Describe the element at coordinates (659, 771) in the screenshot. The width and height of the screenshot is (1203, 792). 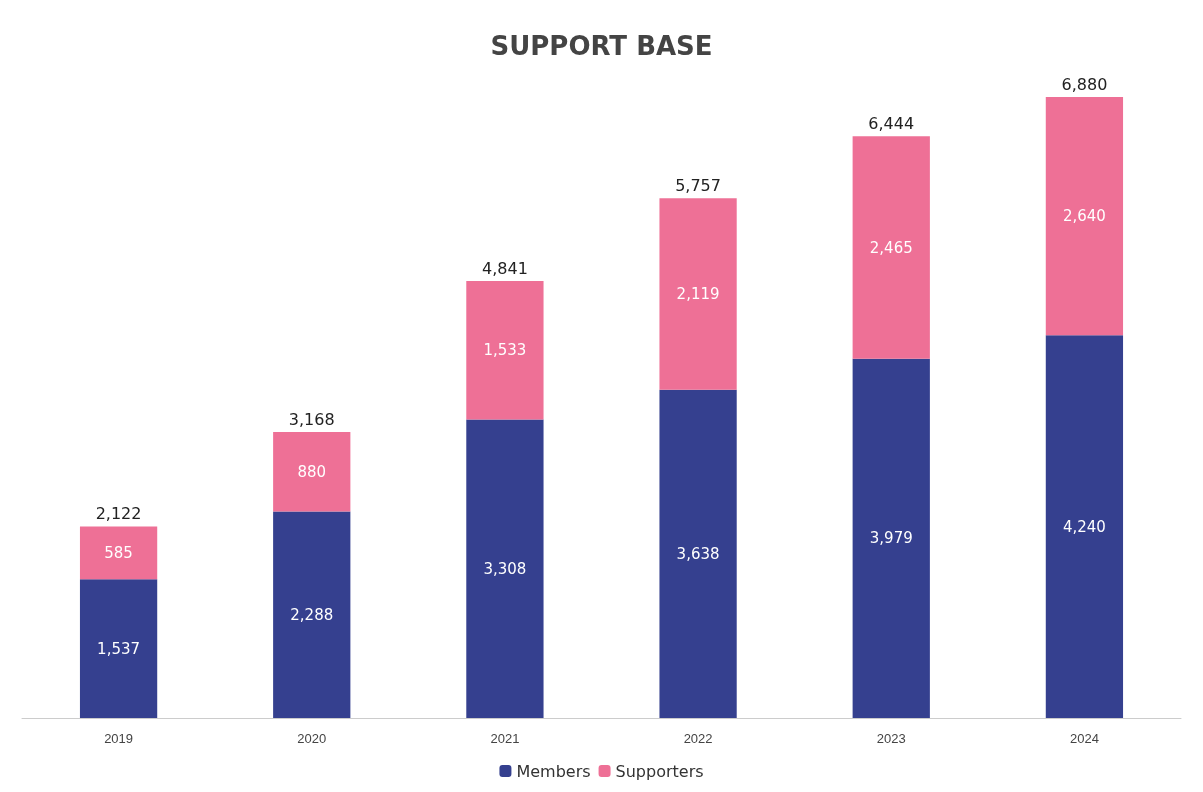
I see `legend-label: Supporters` at that location.